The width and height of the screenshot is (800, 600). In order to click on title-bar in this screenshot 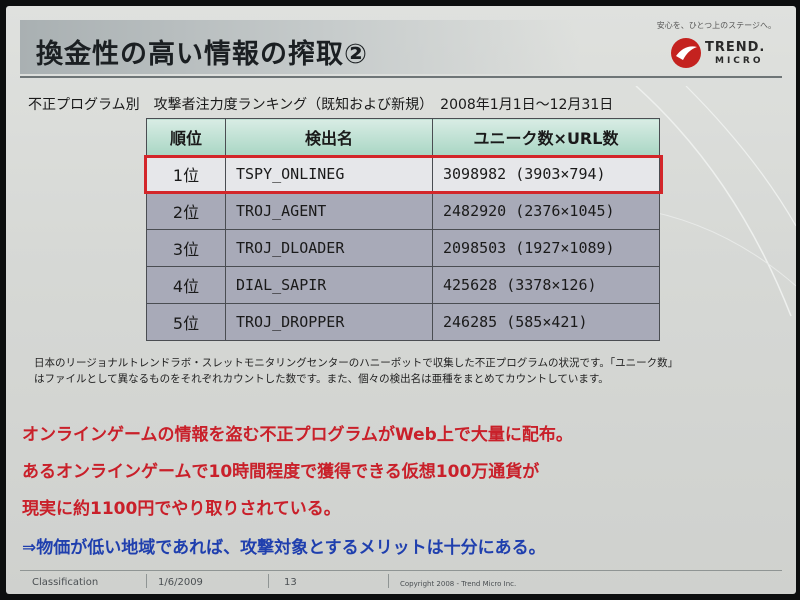, I will do `click(300, 47)`.